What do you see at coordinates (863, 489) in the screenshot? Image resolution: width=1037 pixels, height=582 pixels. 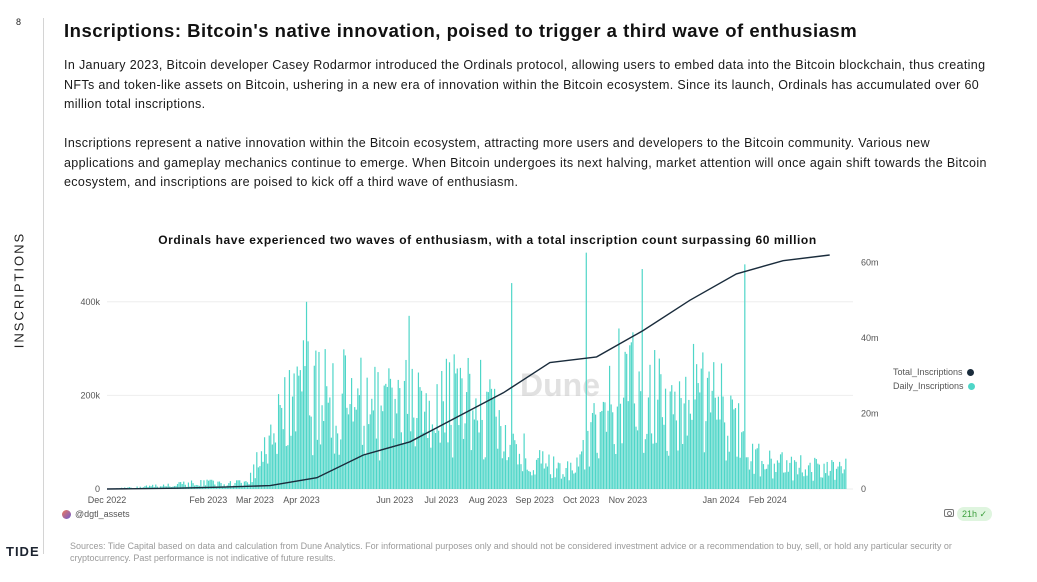 I see `right-tick-label: 0` at bounding box center [863, 489].